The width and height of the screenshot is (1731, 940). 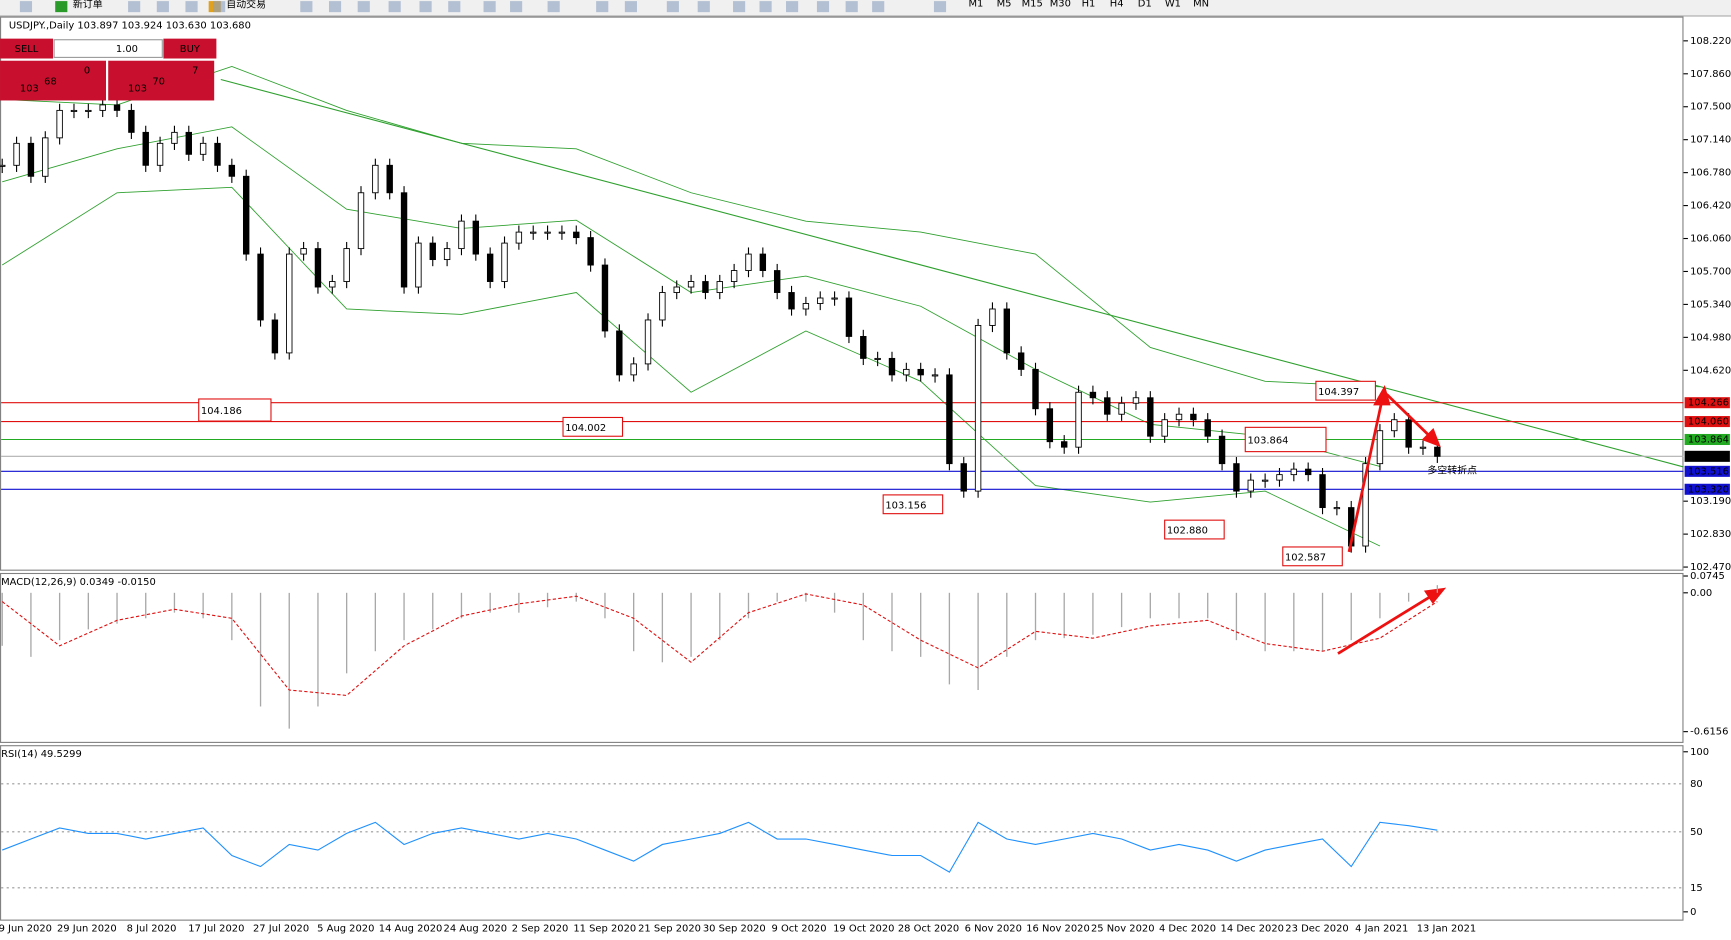 I want to click on buy-button-label: BUY, so click(x=190, y=49).